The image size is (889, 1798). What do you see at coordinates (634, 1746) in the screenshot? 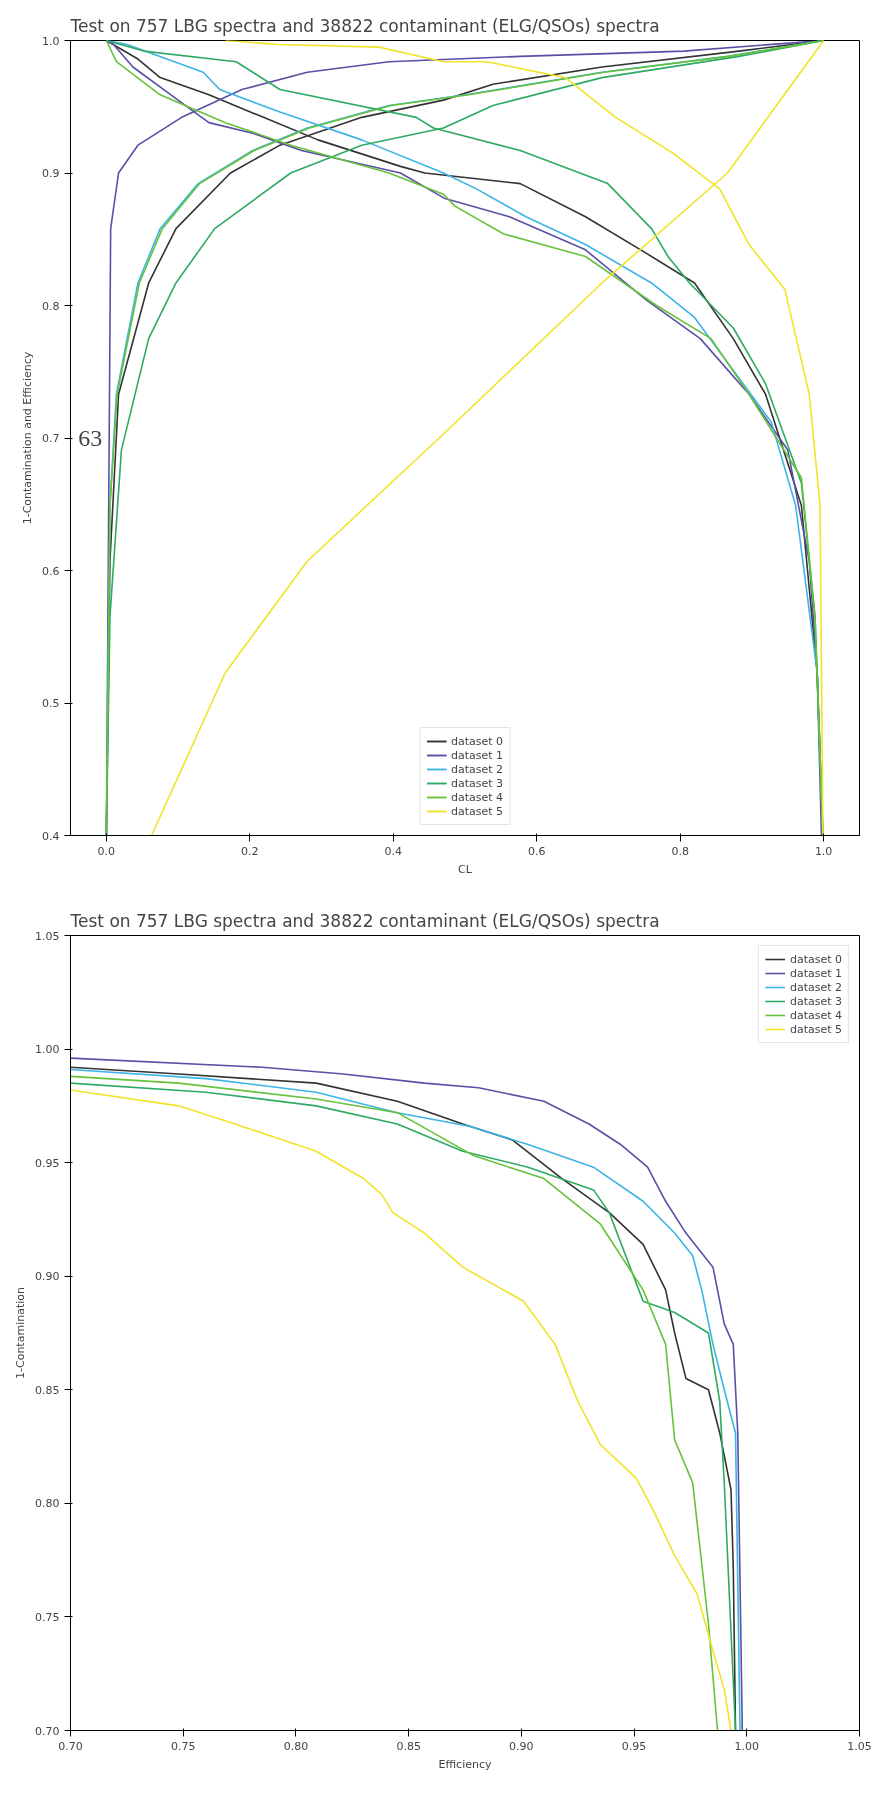
I see `x-tick-label: 0.95` at bounding box center [634, 1746].